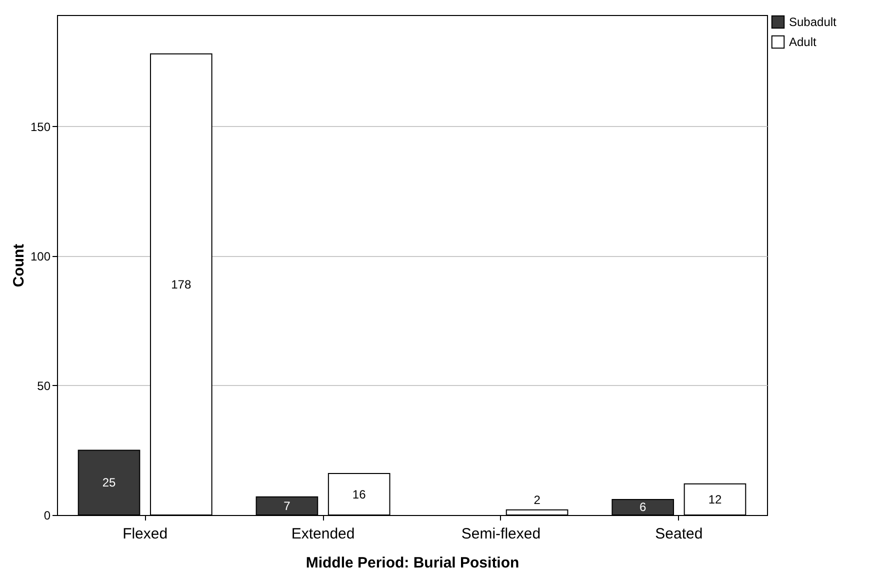  I want to click on x-tick-label: Seated, so click(679, 534).